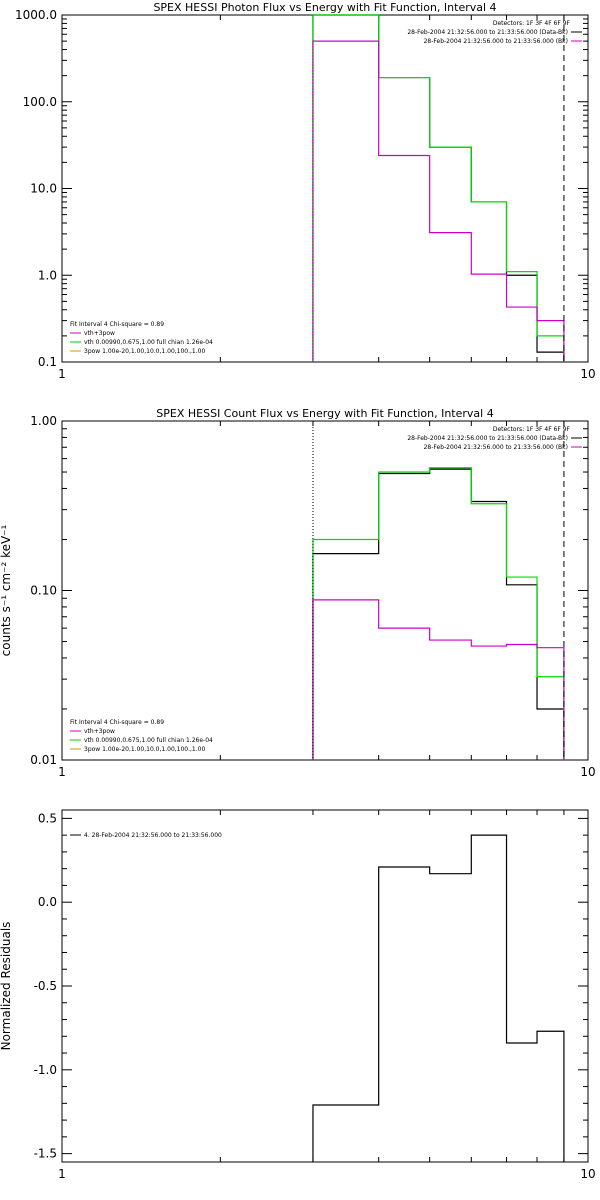 The height and width of the screenshot is (1200, 600). What do you see at coordinates (47, 362) in the screenshot?
I see `y-tick-label: 0.1` at bounding box center [47, 362].